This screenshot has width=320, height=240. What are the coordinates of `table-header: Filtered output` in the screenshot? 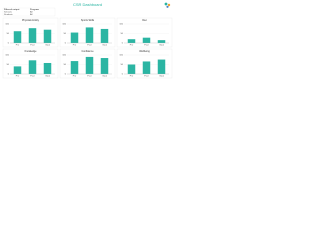 It's located at (12, 9).